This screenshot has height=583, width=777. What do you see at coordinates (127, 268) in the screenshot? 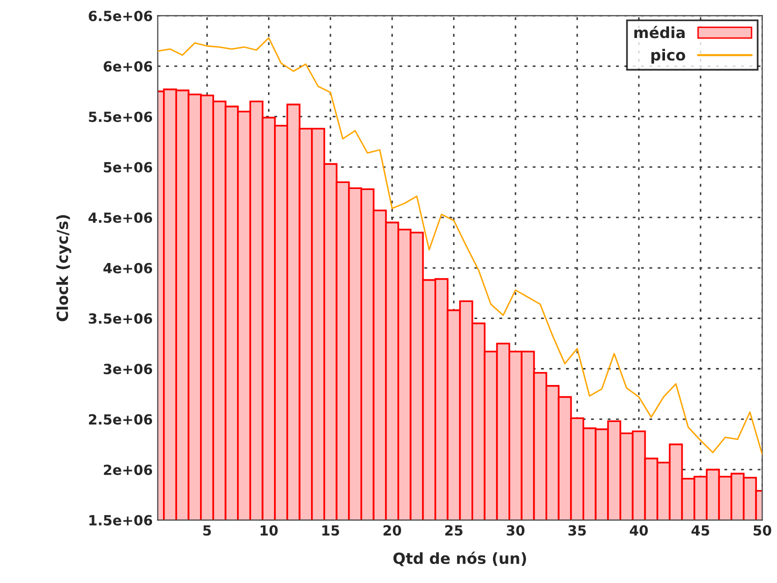
I see `y-tick-label: 4e+06` at bounding box center [127, 268].